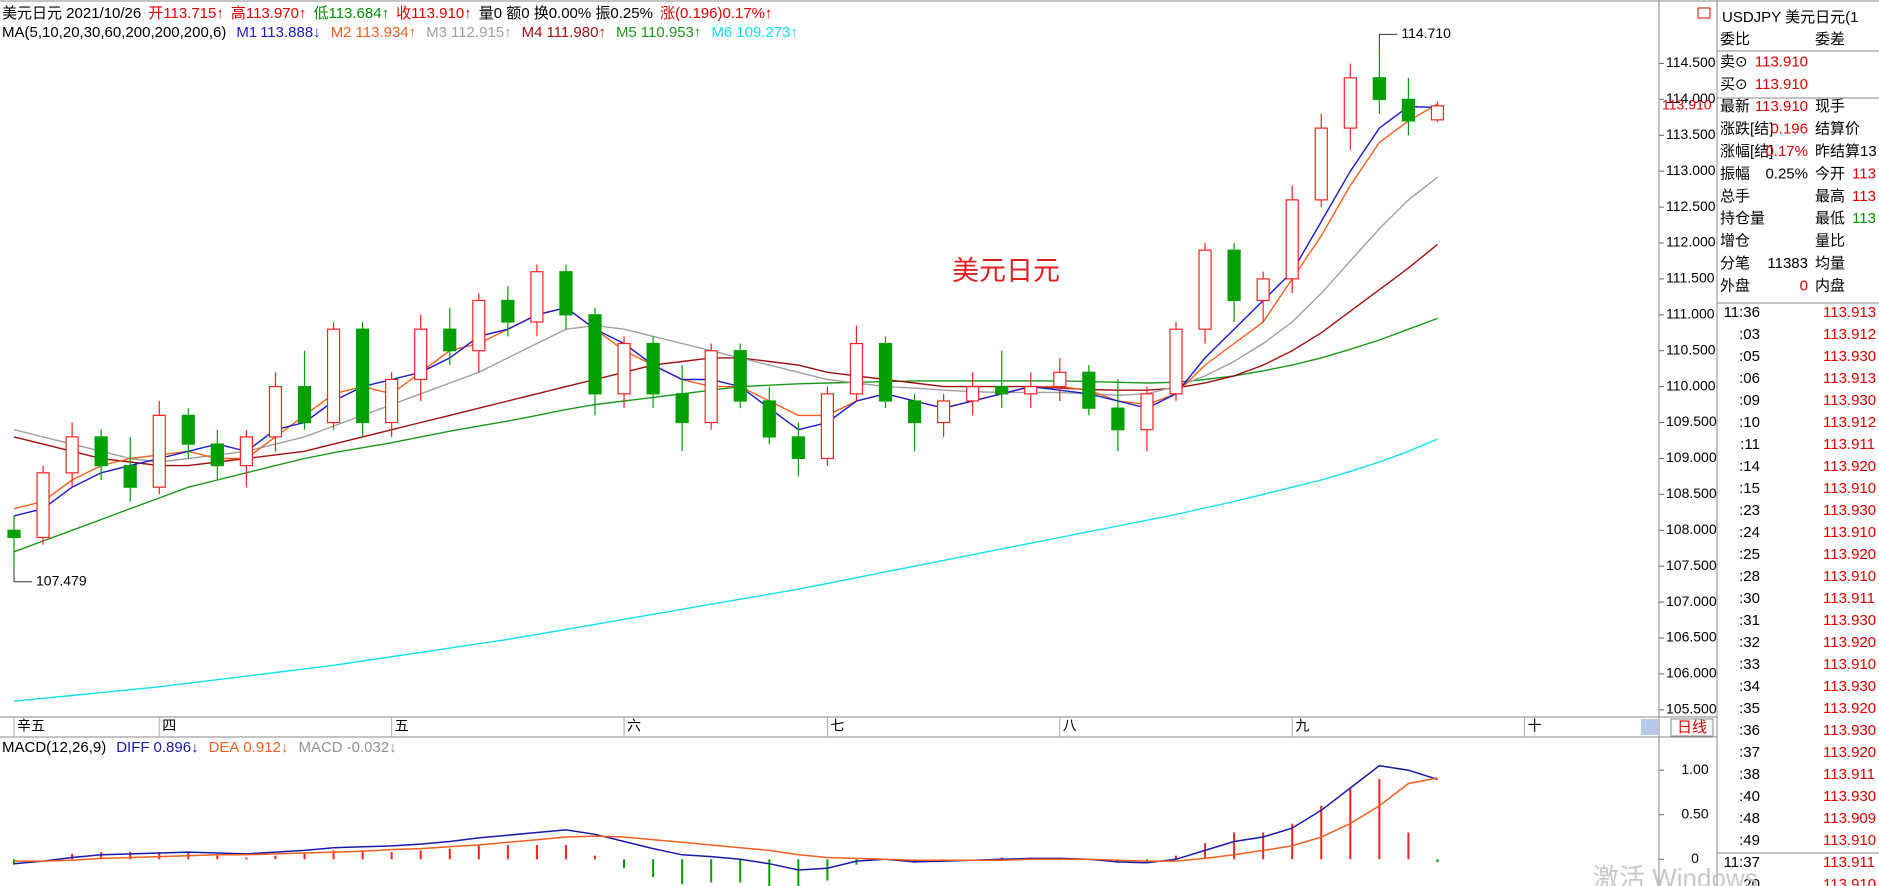  I want to click on scroll-thumb, so click(1649, 727).